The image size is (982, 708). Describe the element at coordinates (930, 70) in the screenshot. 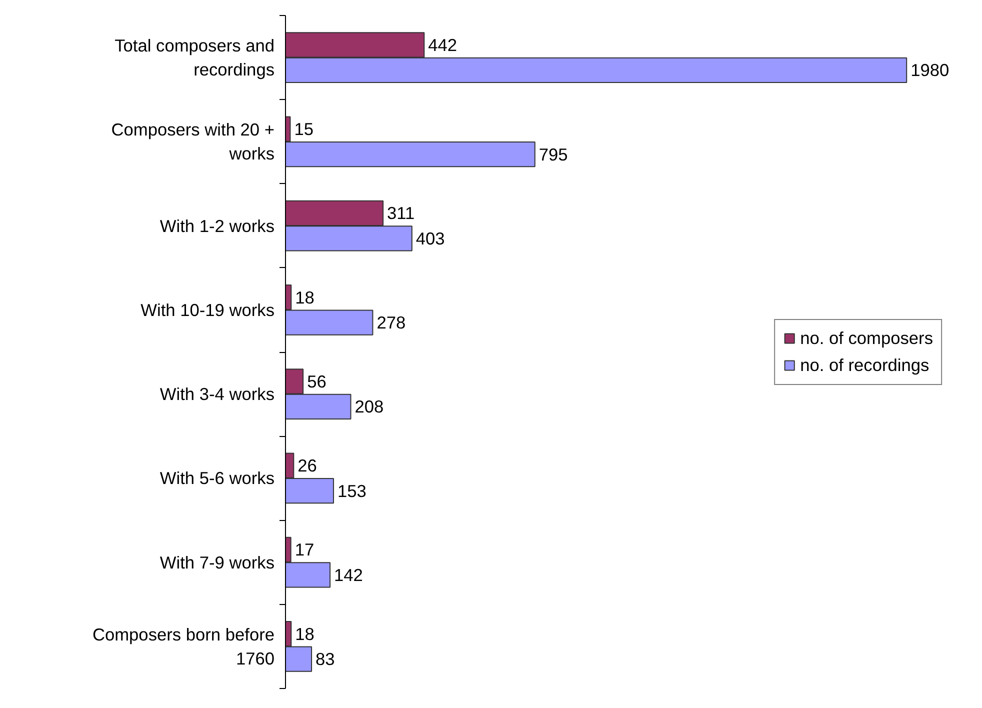

I see `data-label: 1980` at that location.